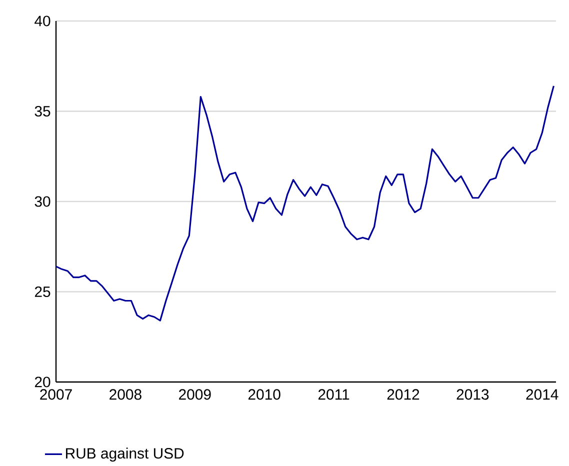  Describe the element at coordinates (42, 382) in the screenshot. I see `y-tick-label: 20` at that location.